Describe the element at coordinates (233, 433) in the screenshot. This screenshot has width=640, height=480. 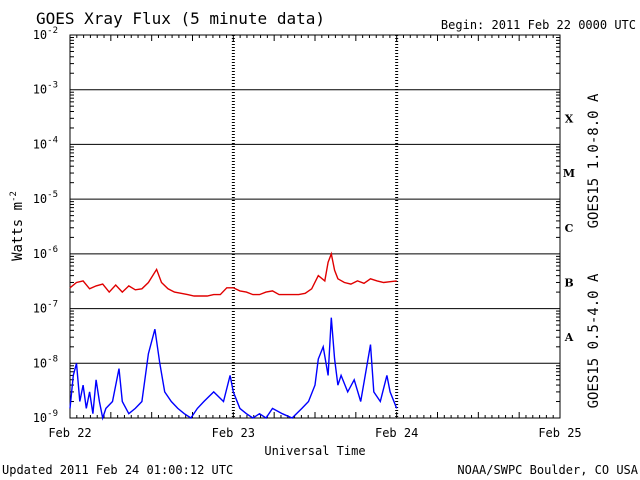
I see `x-tick-label: Feb 23` at that location.